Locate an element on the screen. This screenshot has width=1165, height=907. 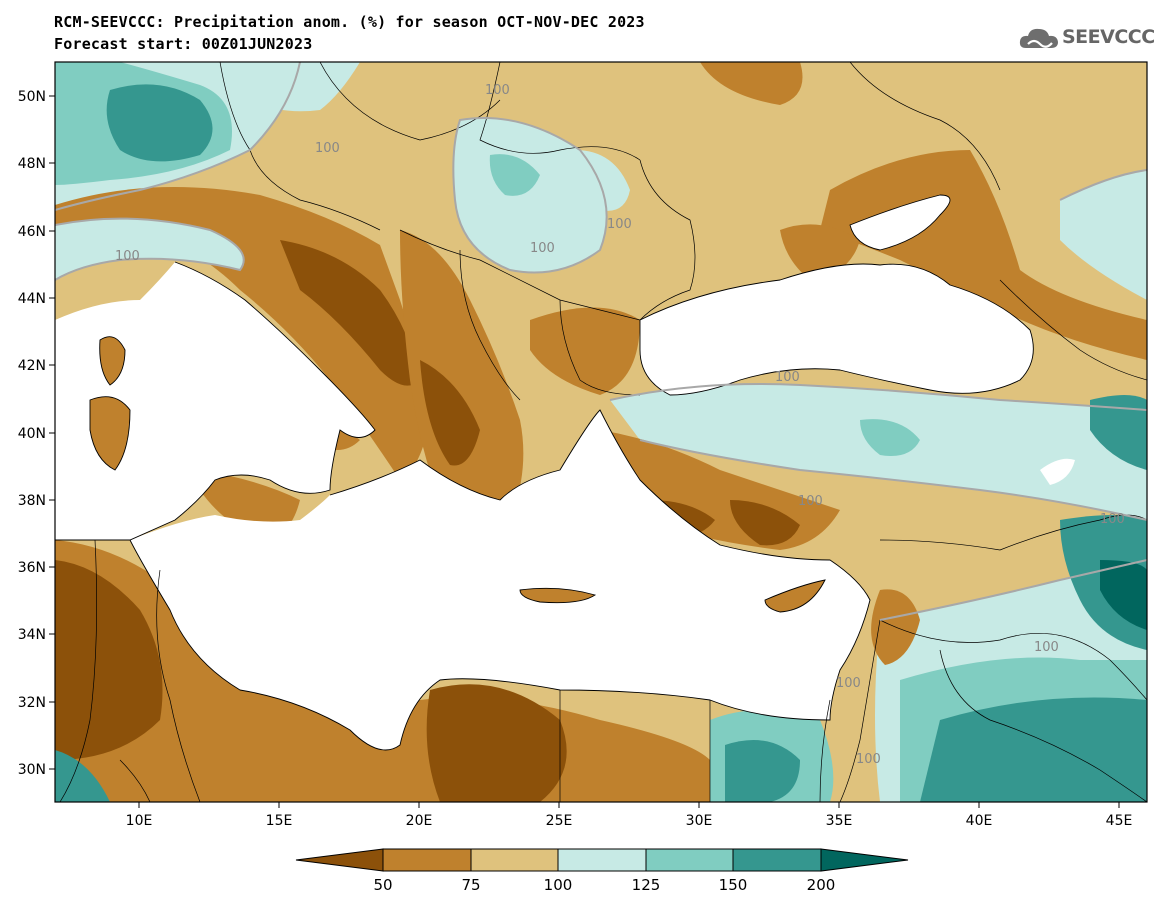
cyprus-island is located at coordinates (795, 596).